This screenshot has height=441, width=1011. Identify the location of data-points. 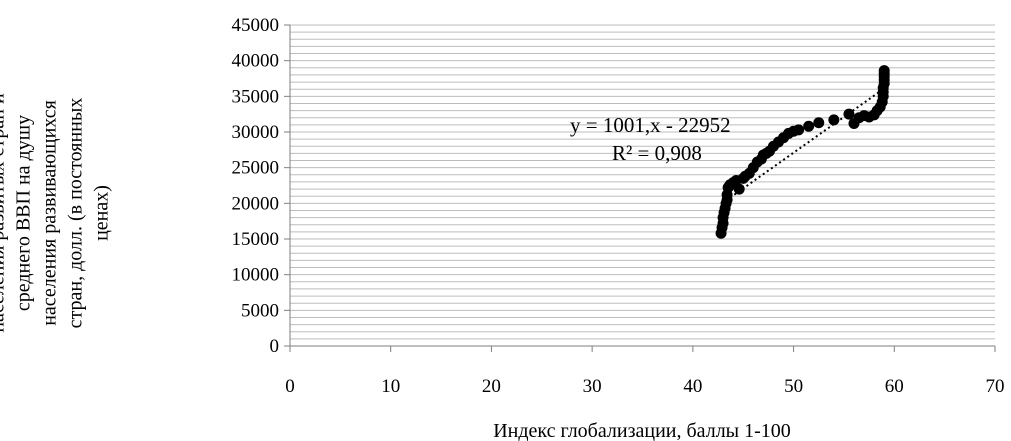
(802, 152).